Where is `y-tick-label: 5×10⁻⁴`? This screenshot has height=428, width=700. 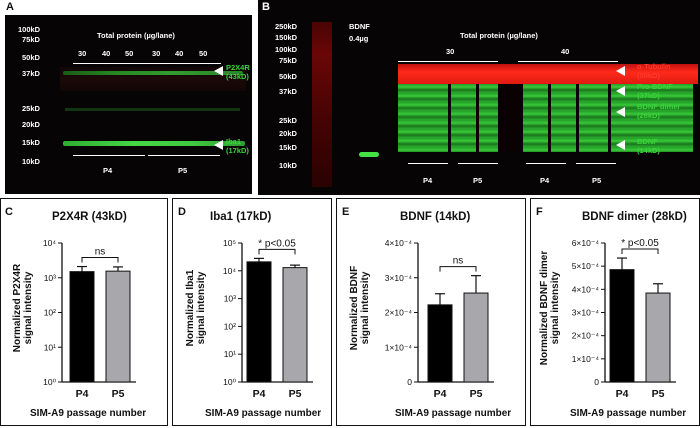 y-tick-label: 5×10⁻⁴ is located at coordinates (586, 266).